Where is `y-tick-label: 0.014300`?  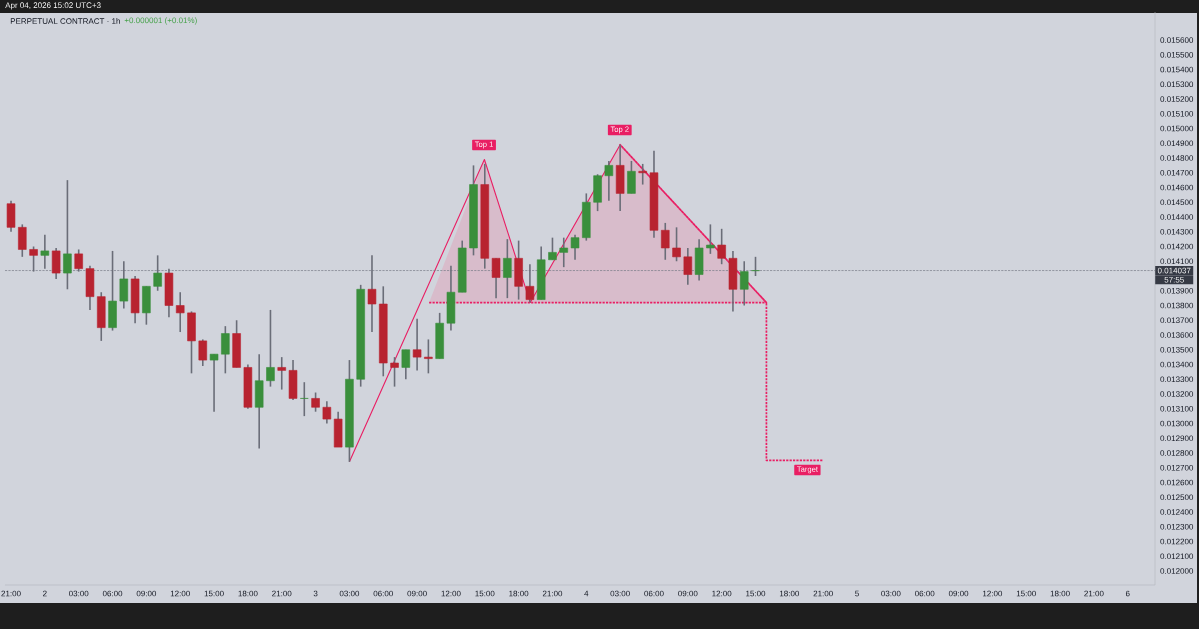
y-tick-label: 0.014300 is located at coordinates (1177, 231).